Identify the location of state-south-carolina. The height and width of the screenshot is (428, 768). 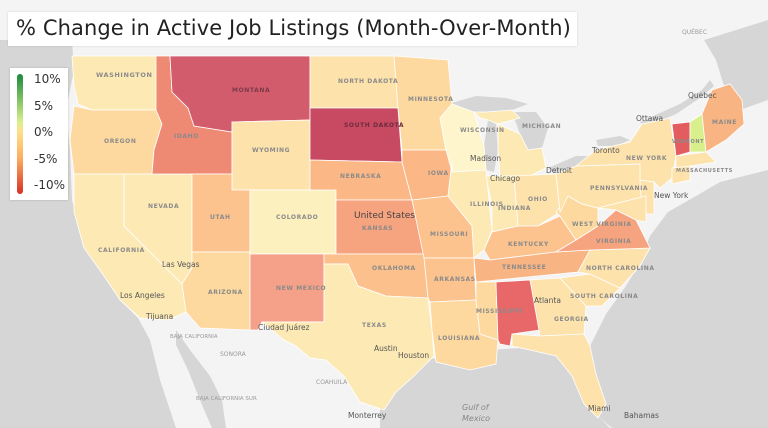
(590, 290).